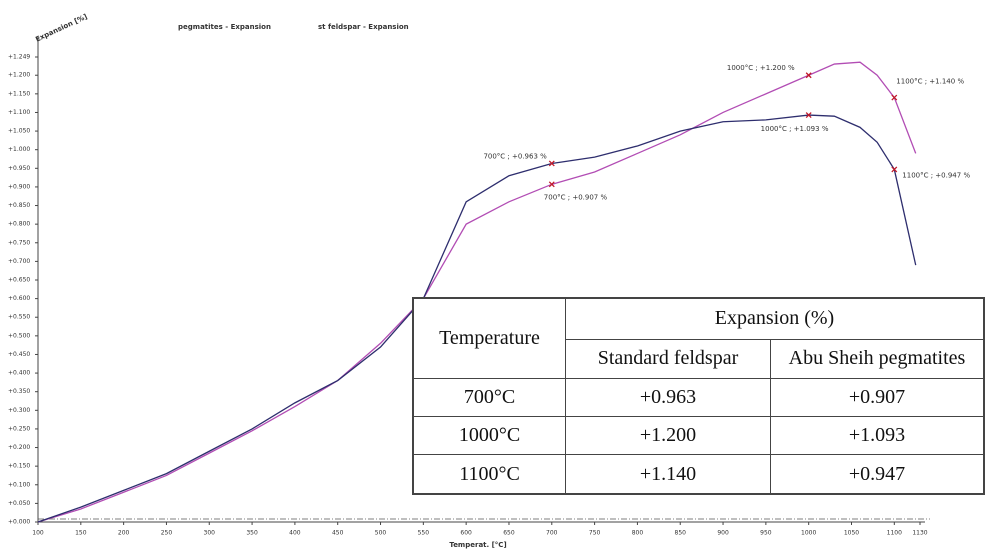 The height and width of the screenshot is (554, 988). I want to click on legend-entry: pegmatites - Expansion, so click(224, 27).